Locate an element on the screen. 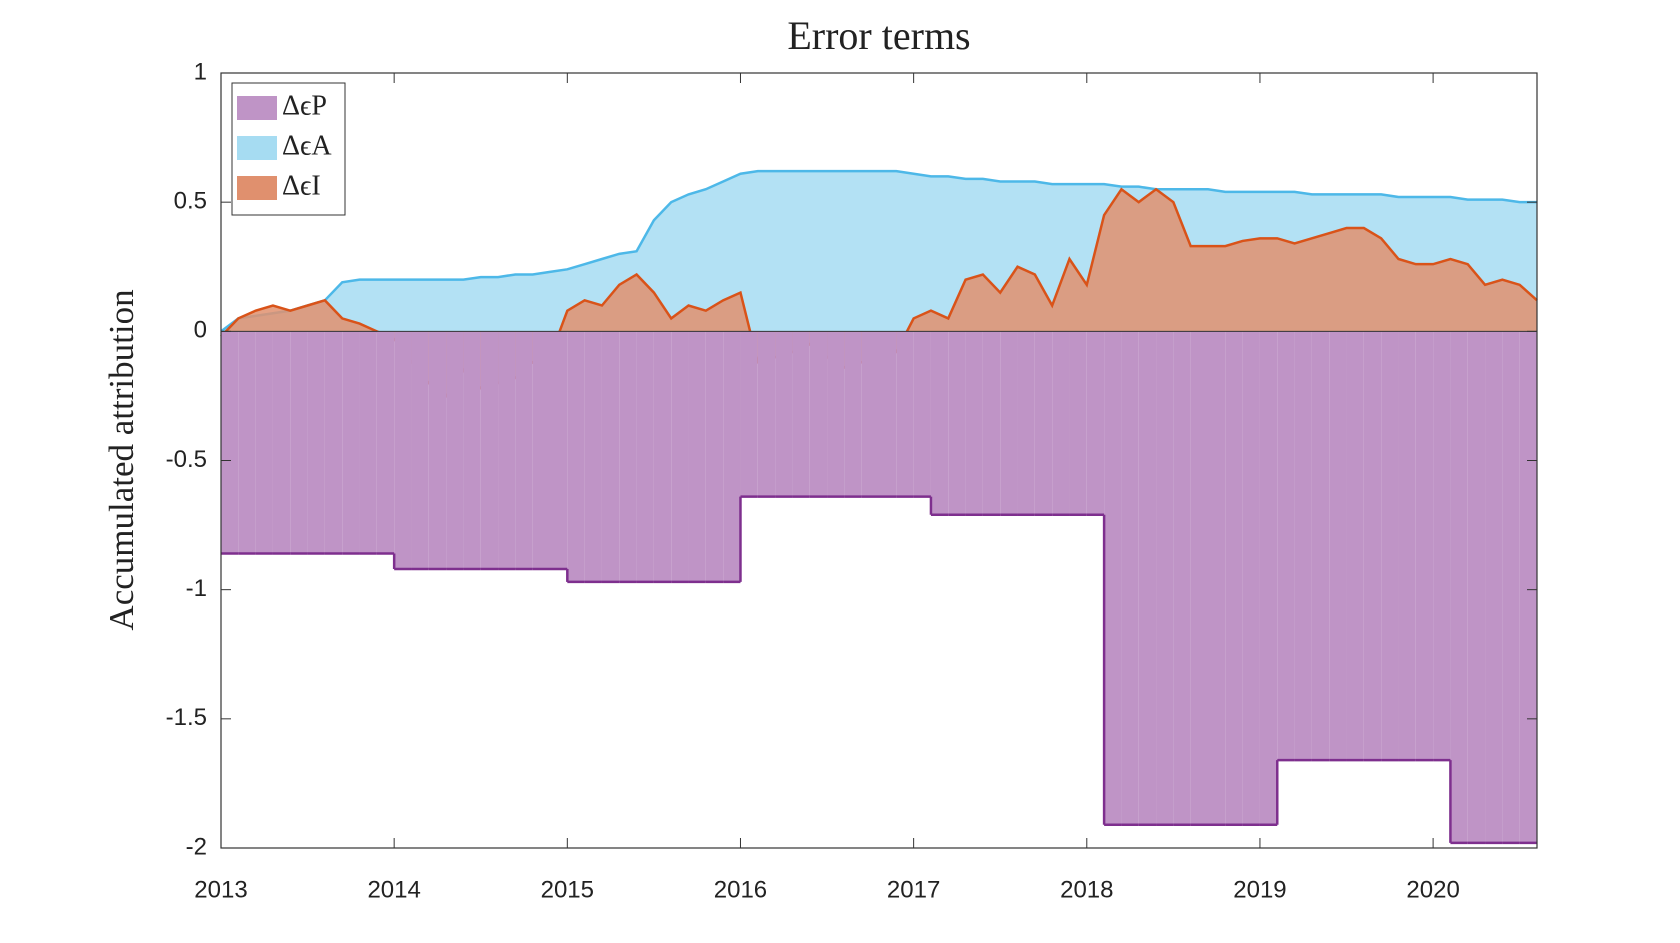 The image size is (1680, 943). y-tick-label: 1 is located at coordinates (200, 71).